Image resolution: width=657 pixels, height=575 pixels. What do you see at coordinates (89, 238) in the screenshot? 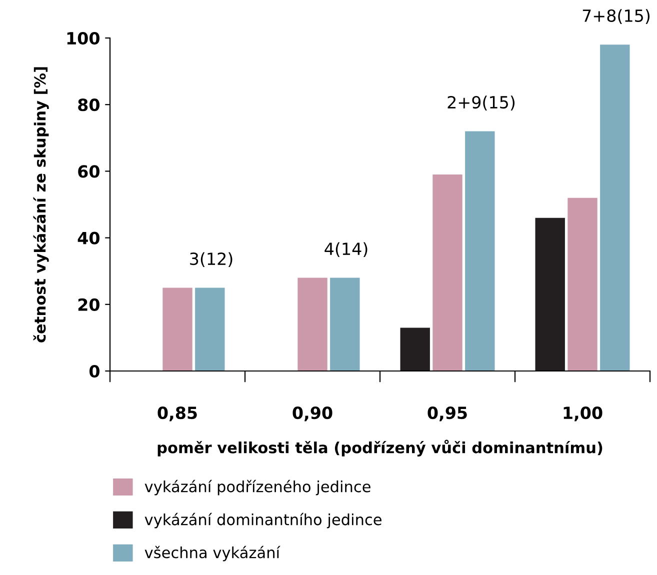
I see `y-tick-label: 40` at bounding box center [89, 238].